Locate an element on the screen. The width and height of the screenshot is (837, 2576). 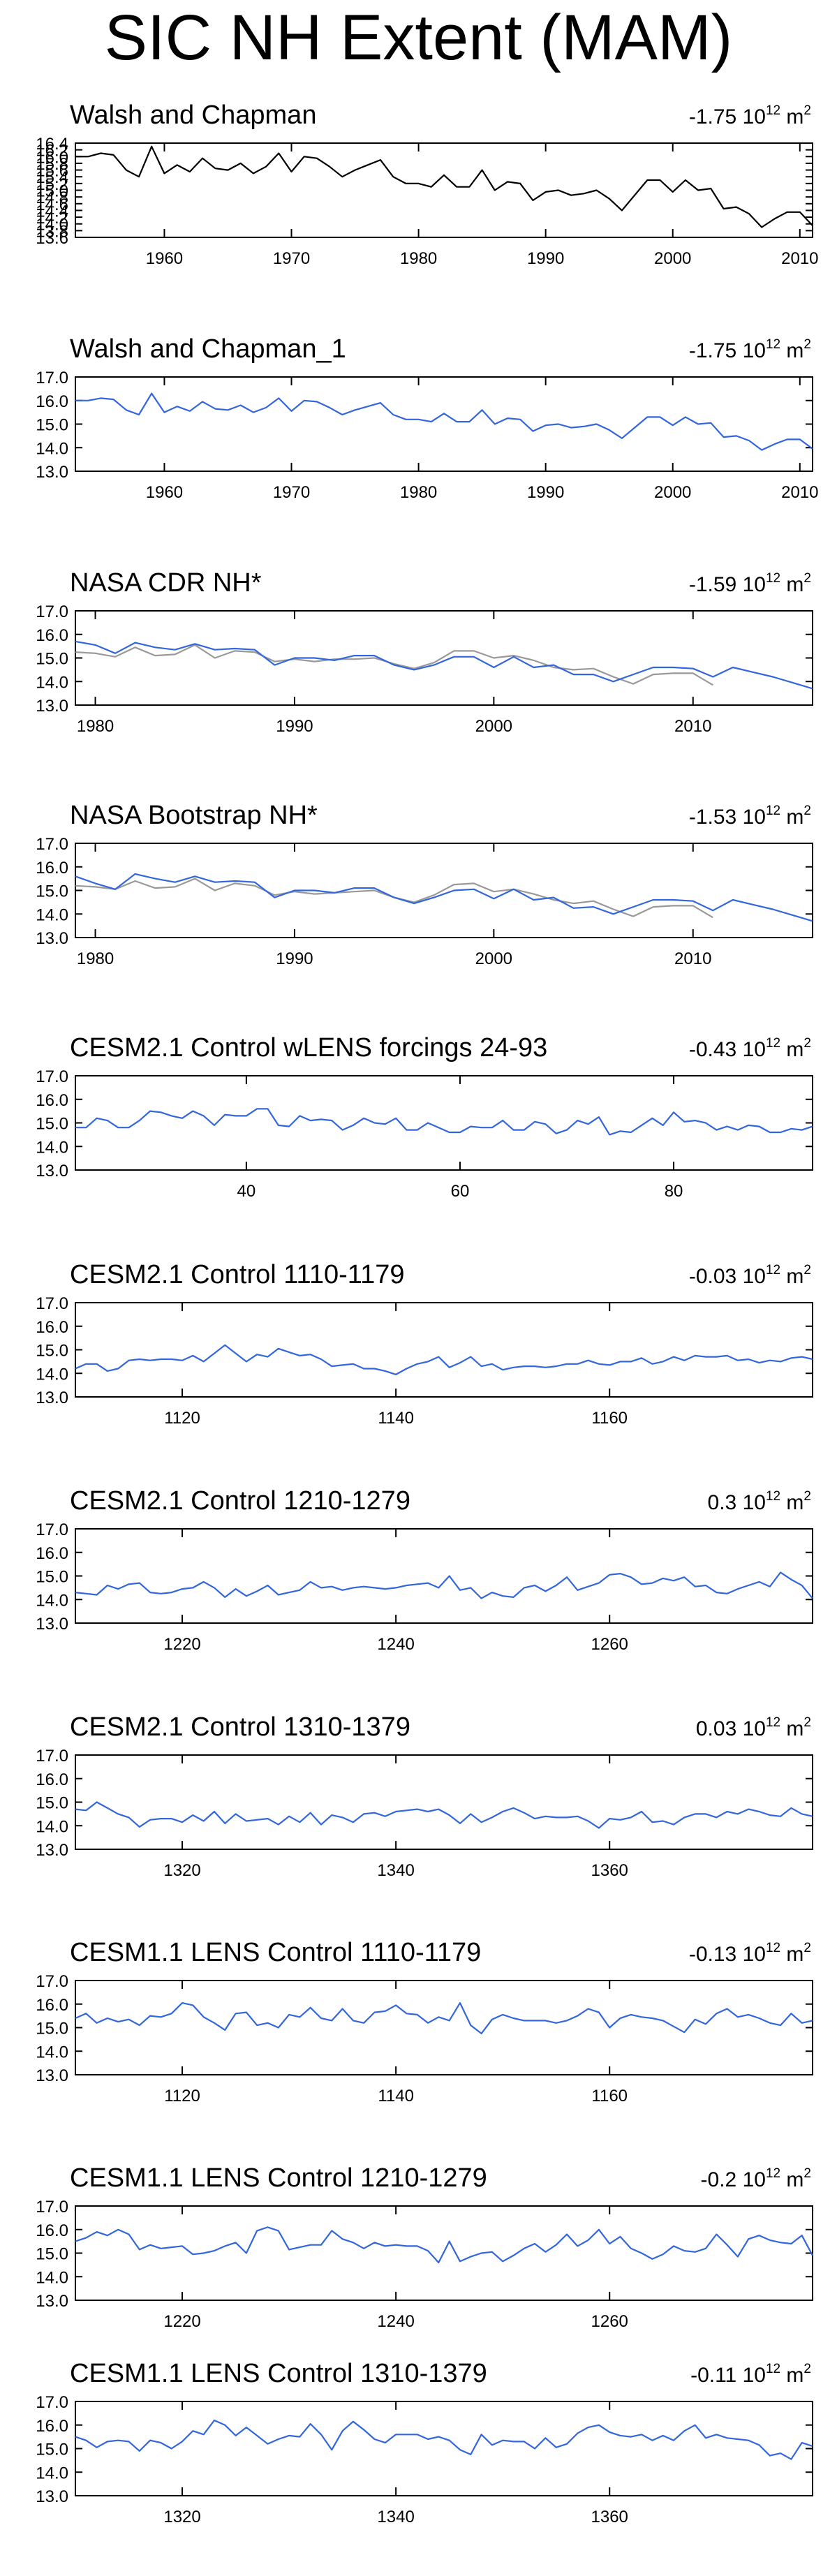
trend-value: -1.59 10 is located at coordinates (727, 584).